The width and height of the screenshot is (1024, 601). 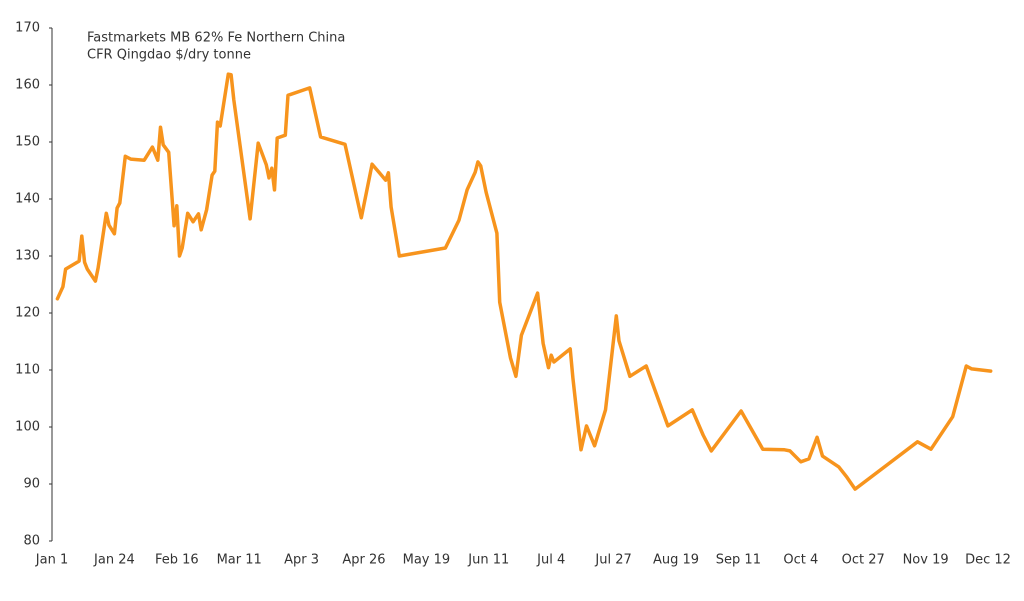 I want to click on x-tick-label: Jul 27, so click(x=612, y=560).